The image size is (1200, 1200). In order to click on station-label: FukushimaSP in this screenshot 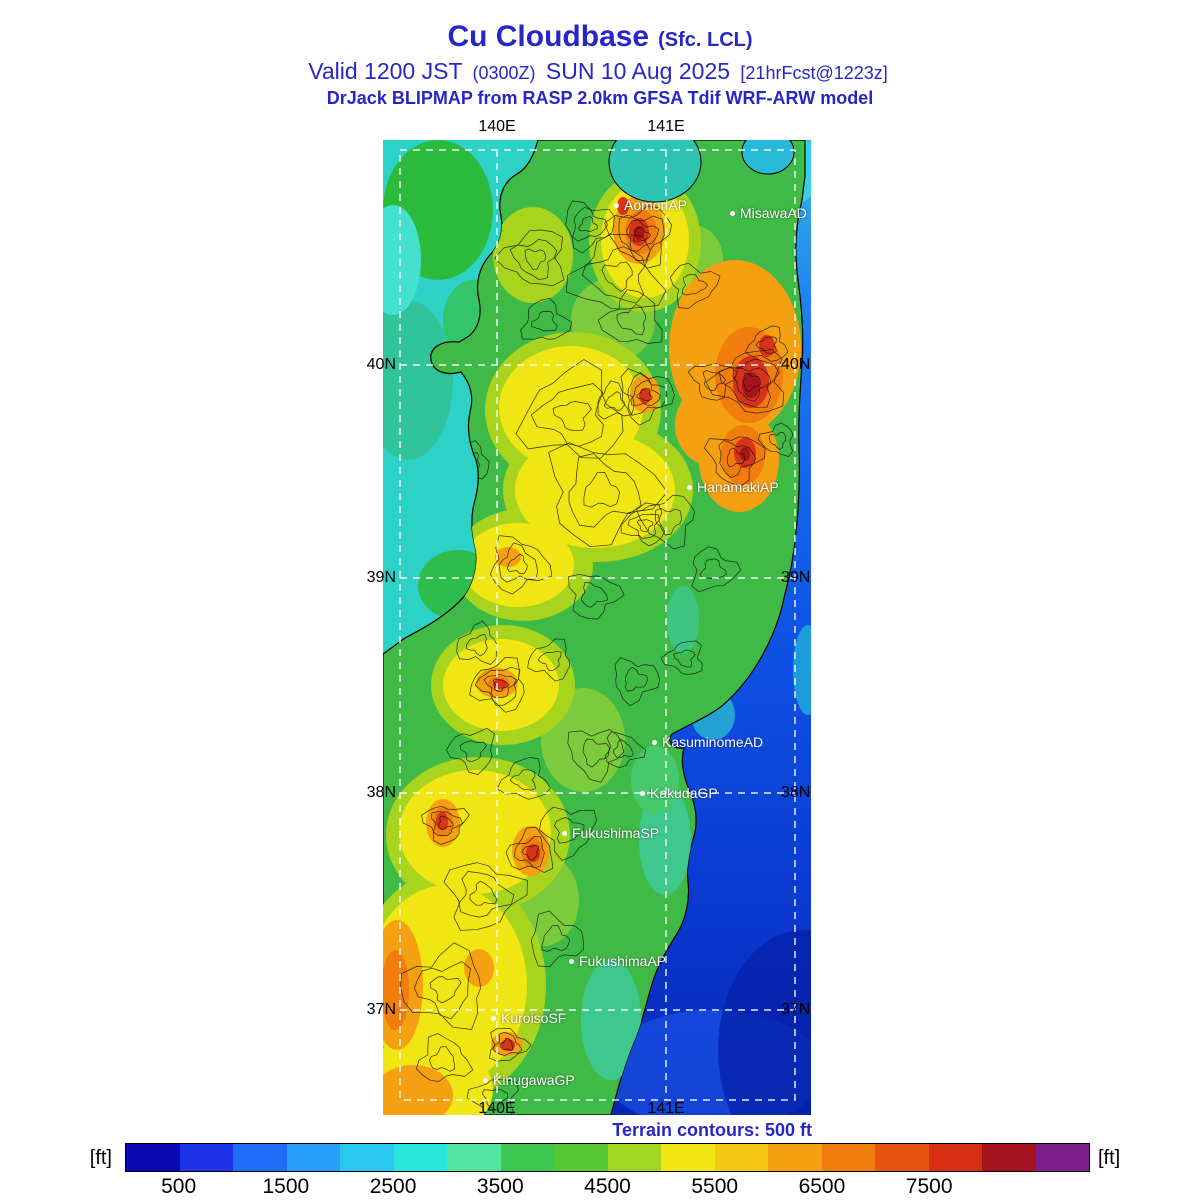, I will do `click(616, 833)`.